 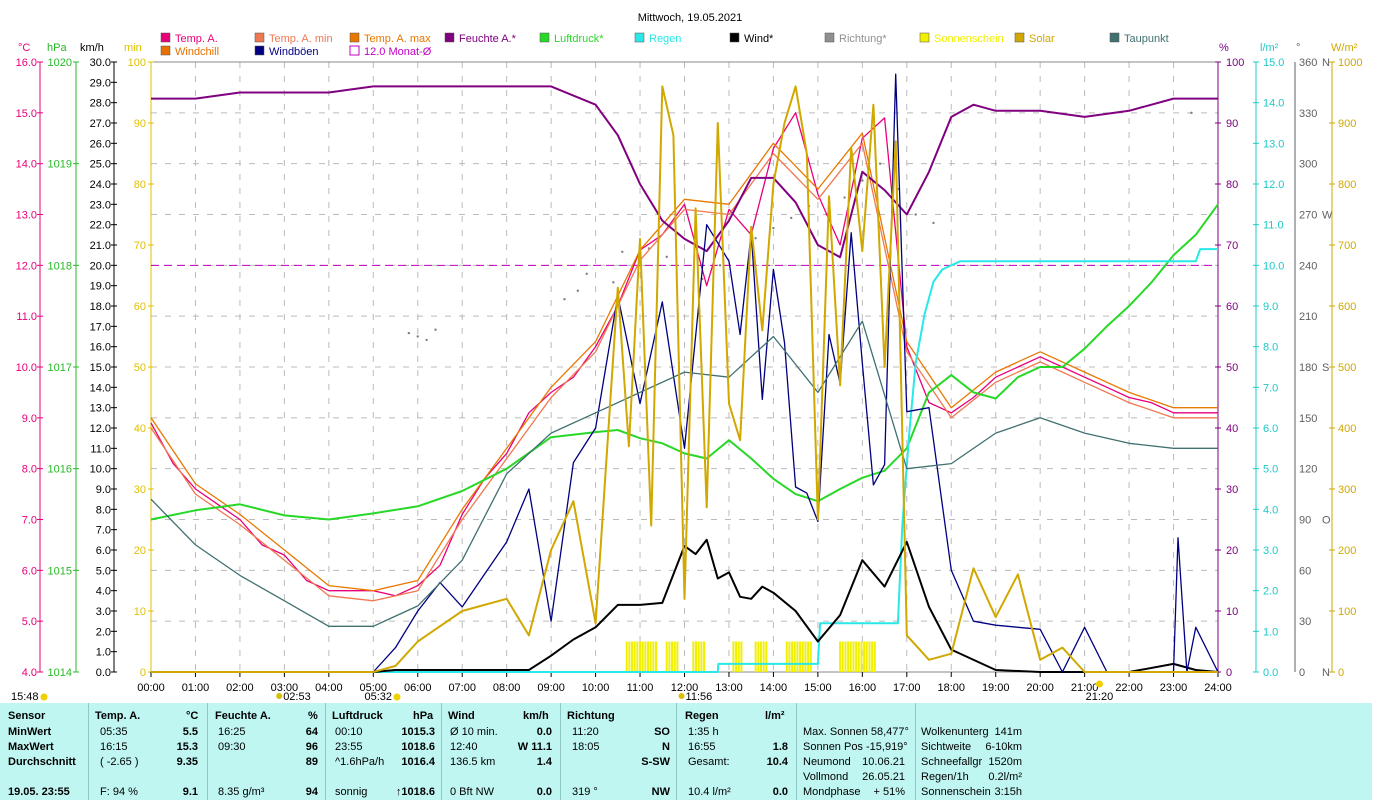 I want to click on info-cell-regen-val: 0.0, so click(x=780, y=792).